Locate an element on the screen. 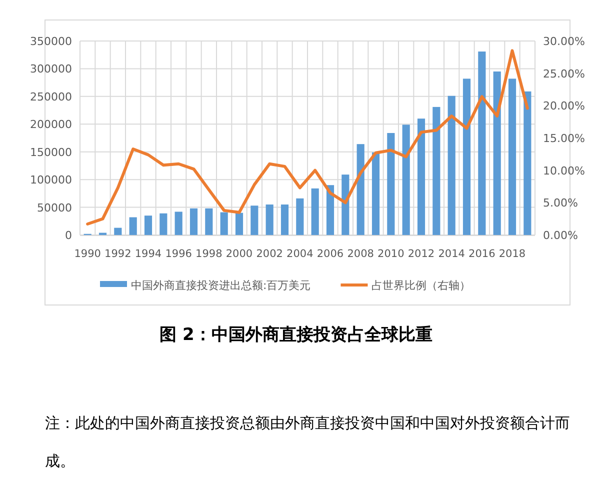 The height and width of the screenshot is (487, 592). x-tick-label: 2004 is located at coordinates (300, 254).